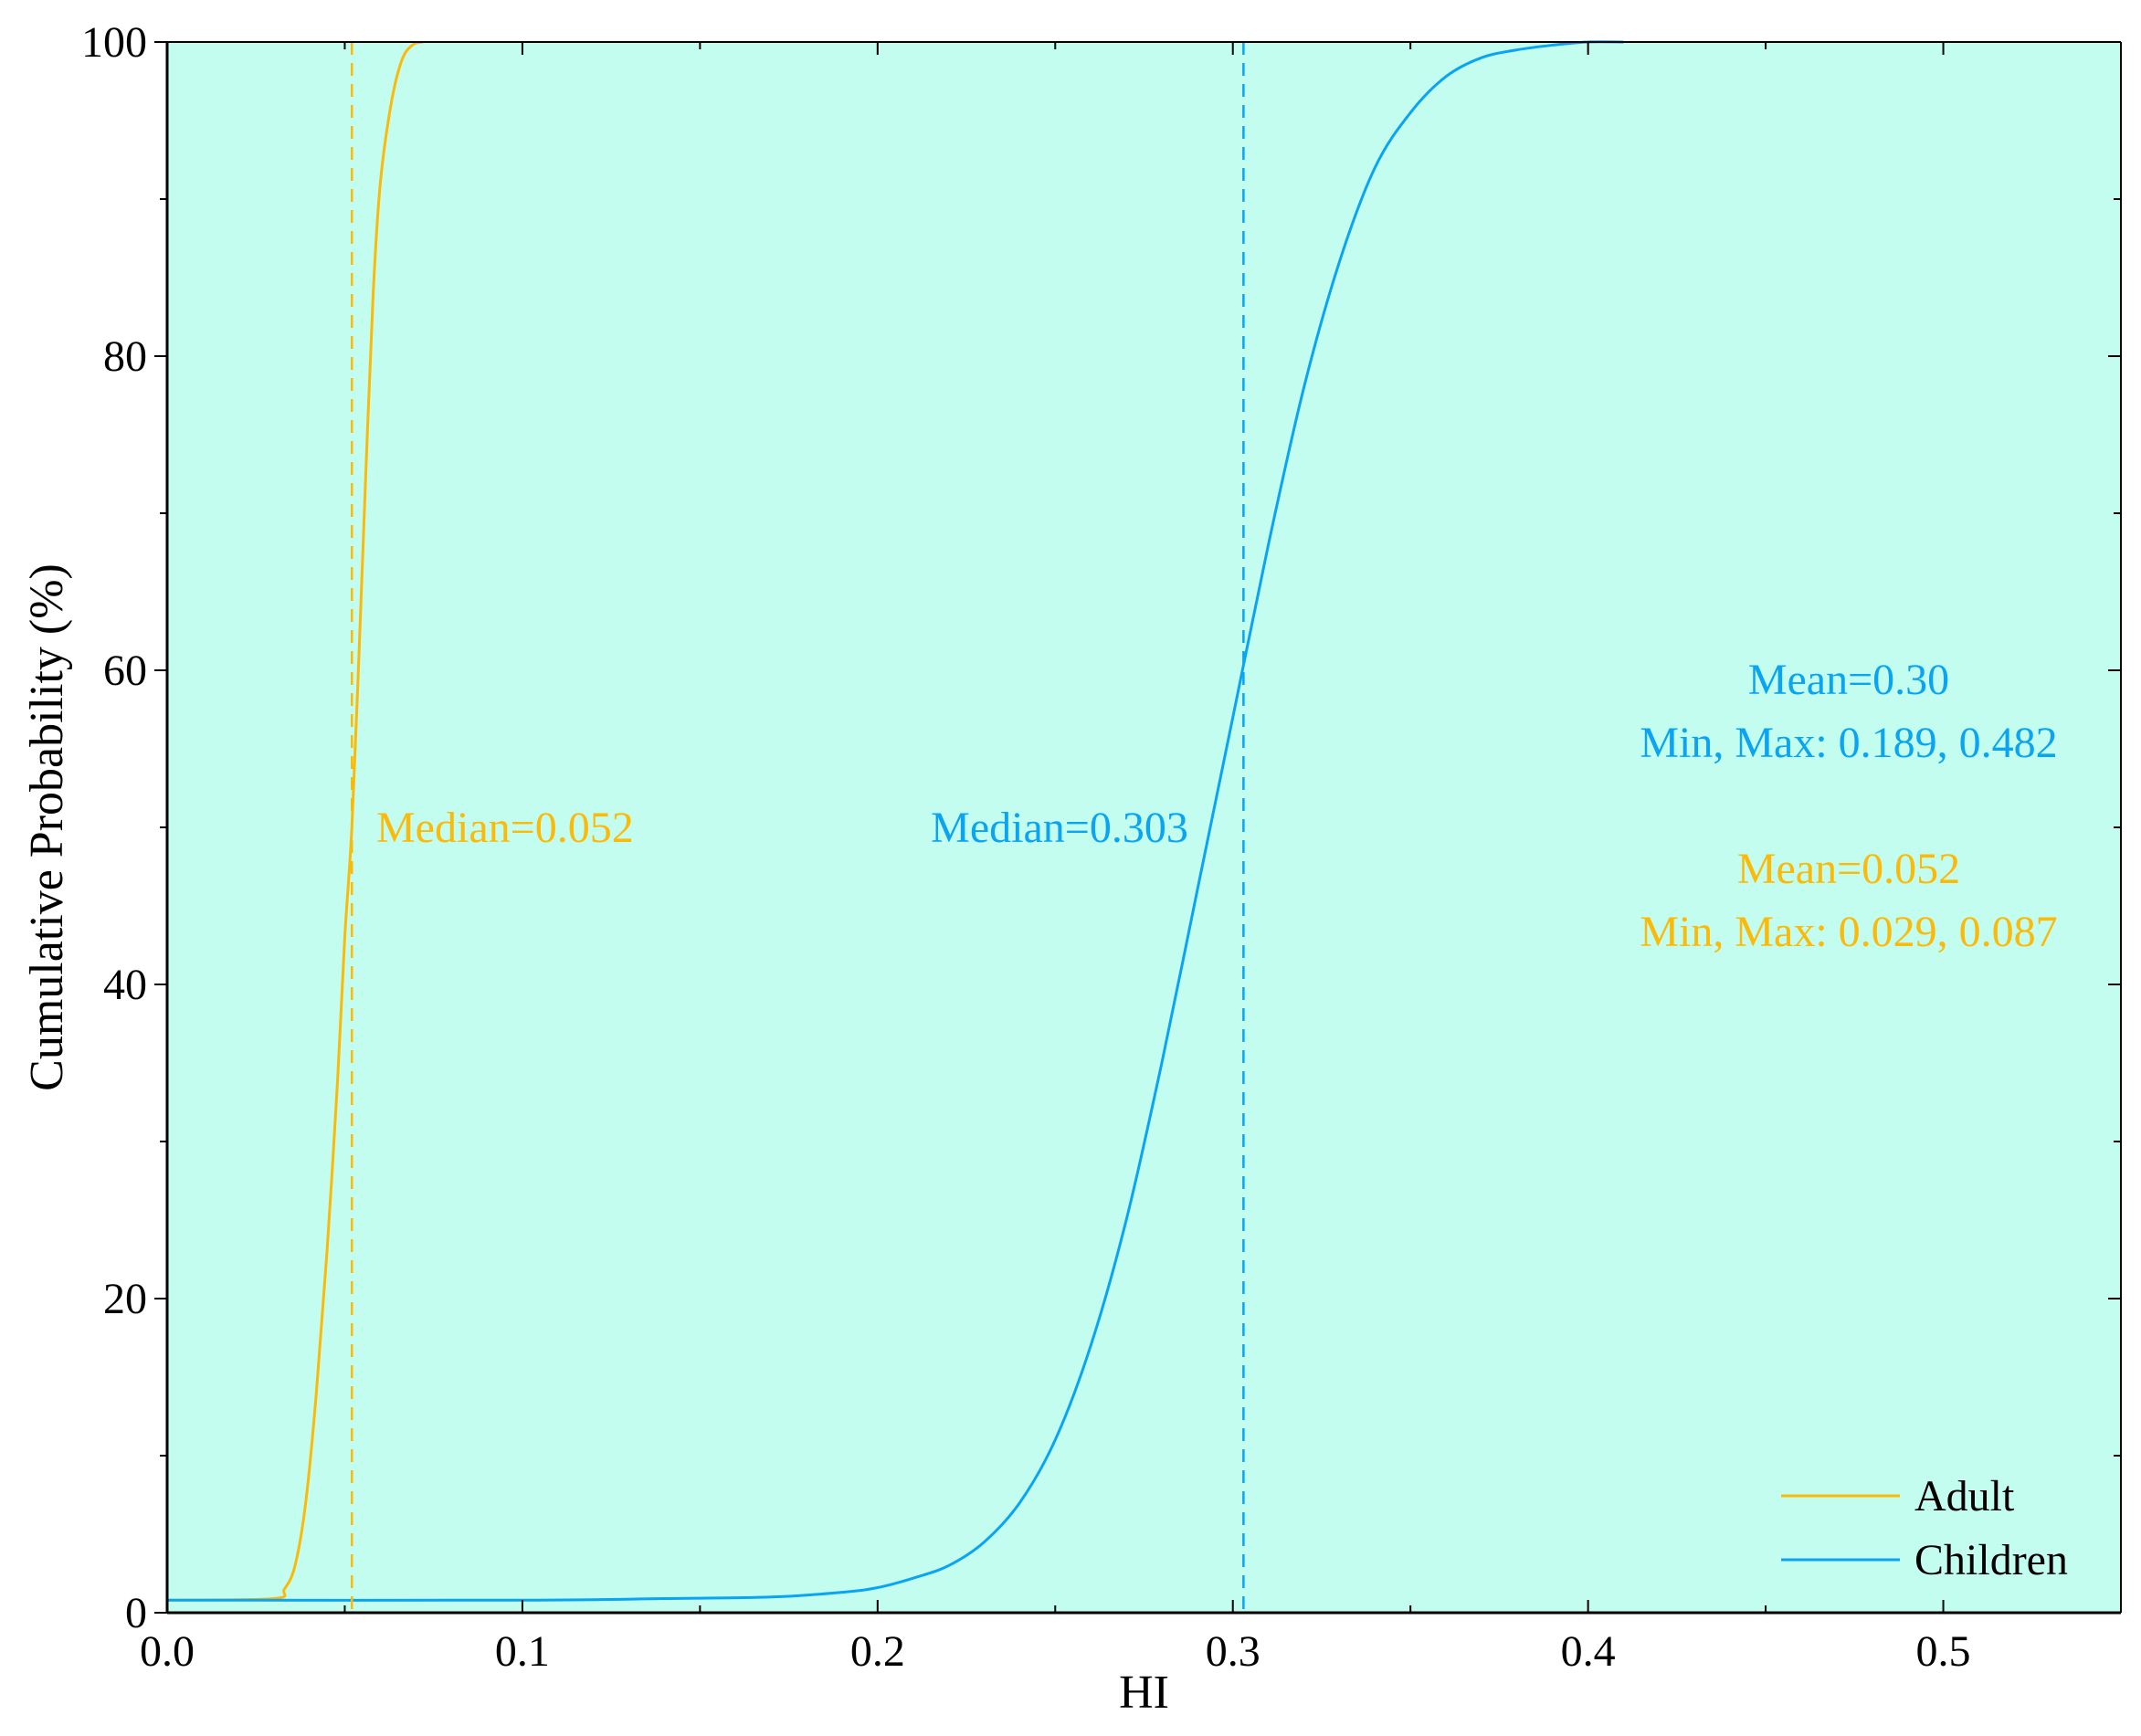  What do you see at coordinates (1964, 1496) in the screenshot?
I see `legend-adult-label: Adult` at bounding box center [1964, 1496].